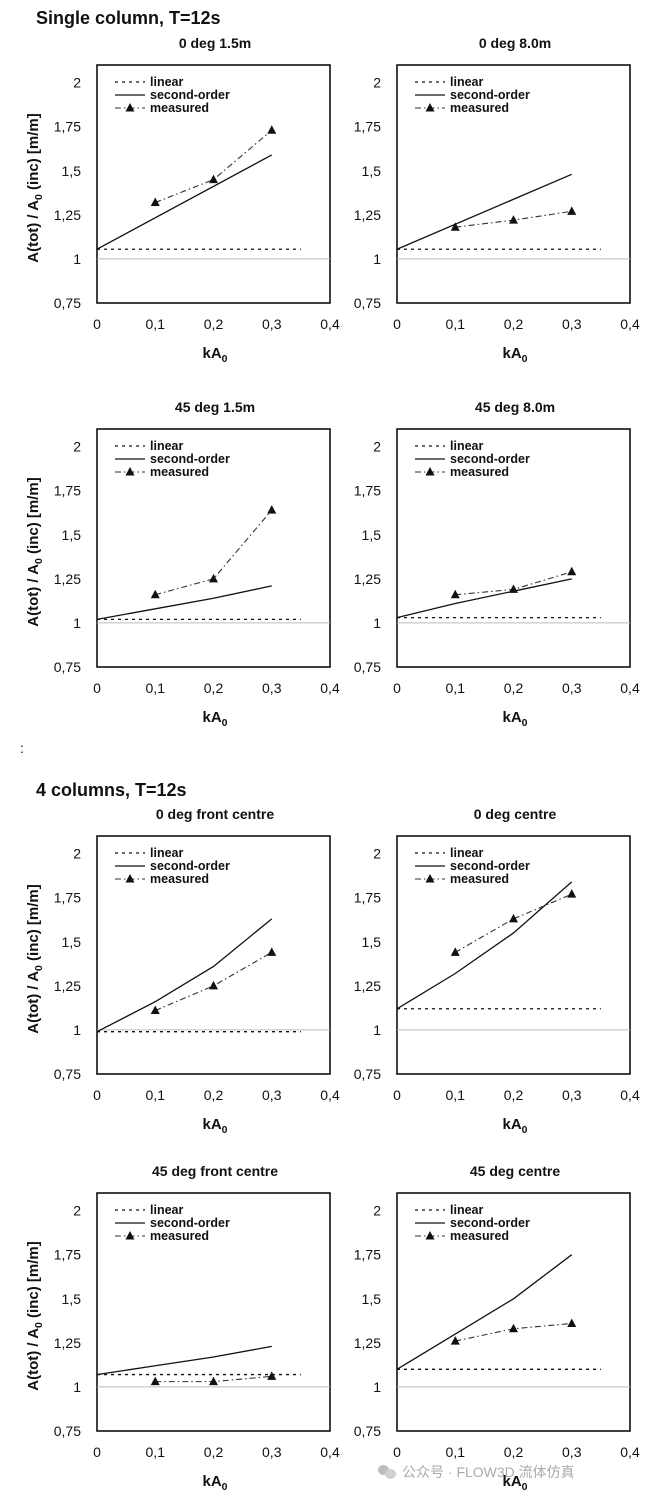 This screenshot has width=658, height=1500. What do you see at coordinates (215, 43) in the screenshot?
I see `chart-title: 0 deg 1.5m` at bounding box center [215, 43].